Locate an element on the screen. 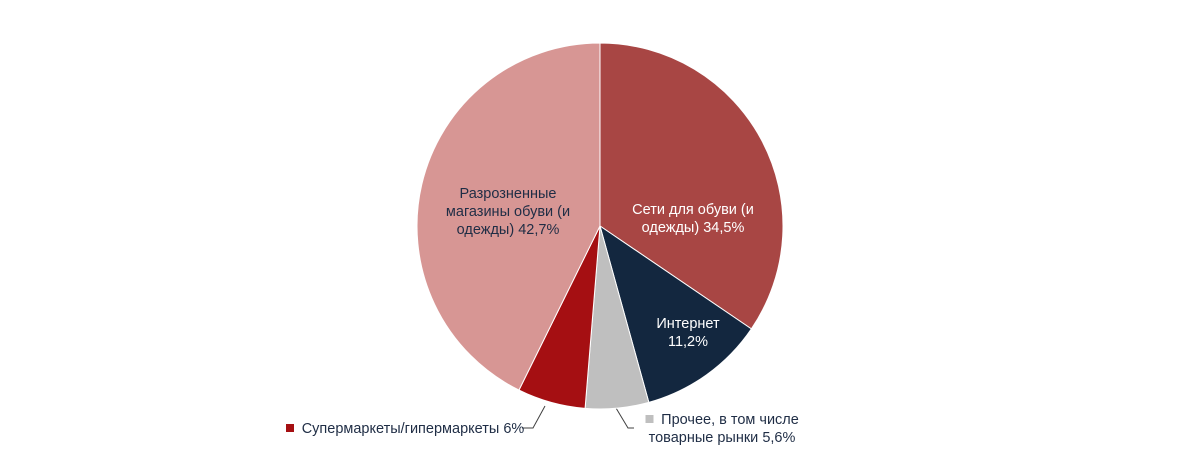 This screenshot has width=1200, height=452. value-label: 11,2% is located at coordinates (688, 342).